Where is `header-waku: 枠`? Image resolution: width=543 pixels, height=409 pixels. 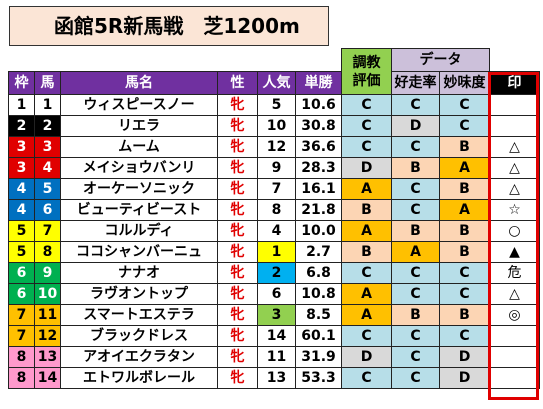 header-waku: 枠 is located at coordinates (21, 83).